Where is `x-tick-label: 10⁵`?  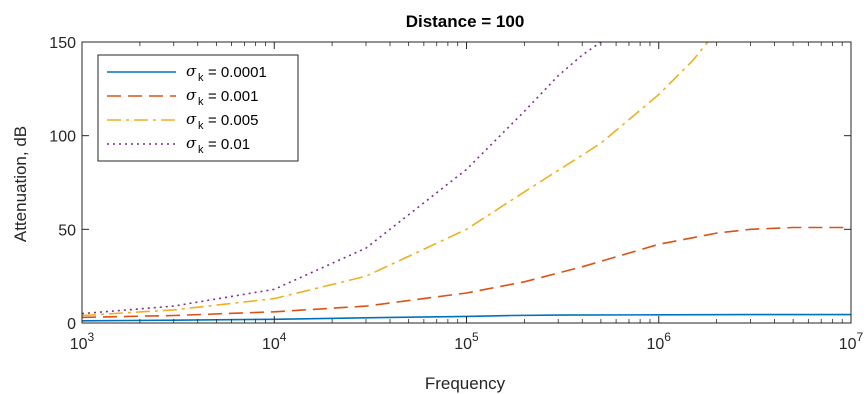
x-tick-label: 10⁵ is located at coordinates (466, 341).